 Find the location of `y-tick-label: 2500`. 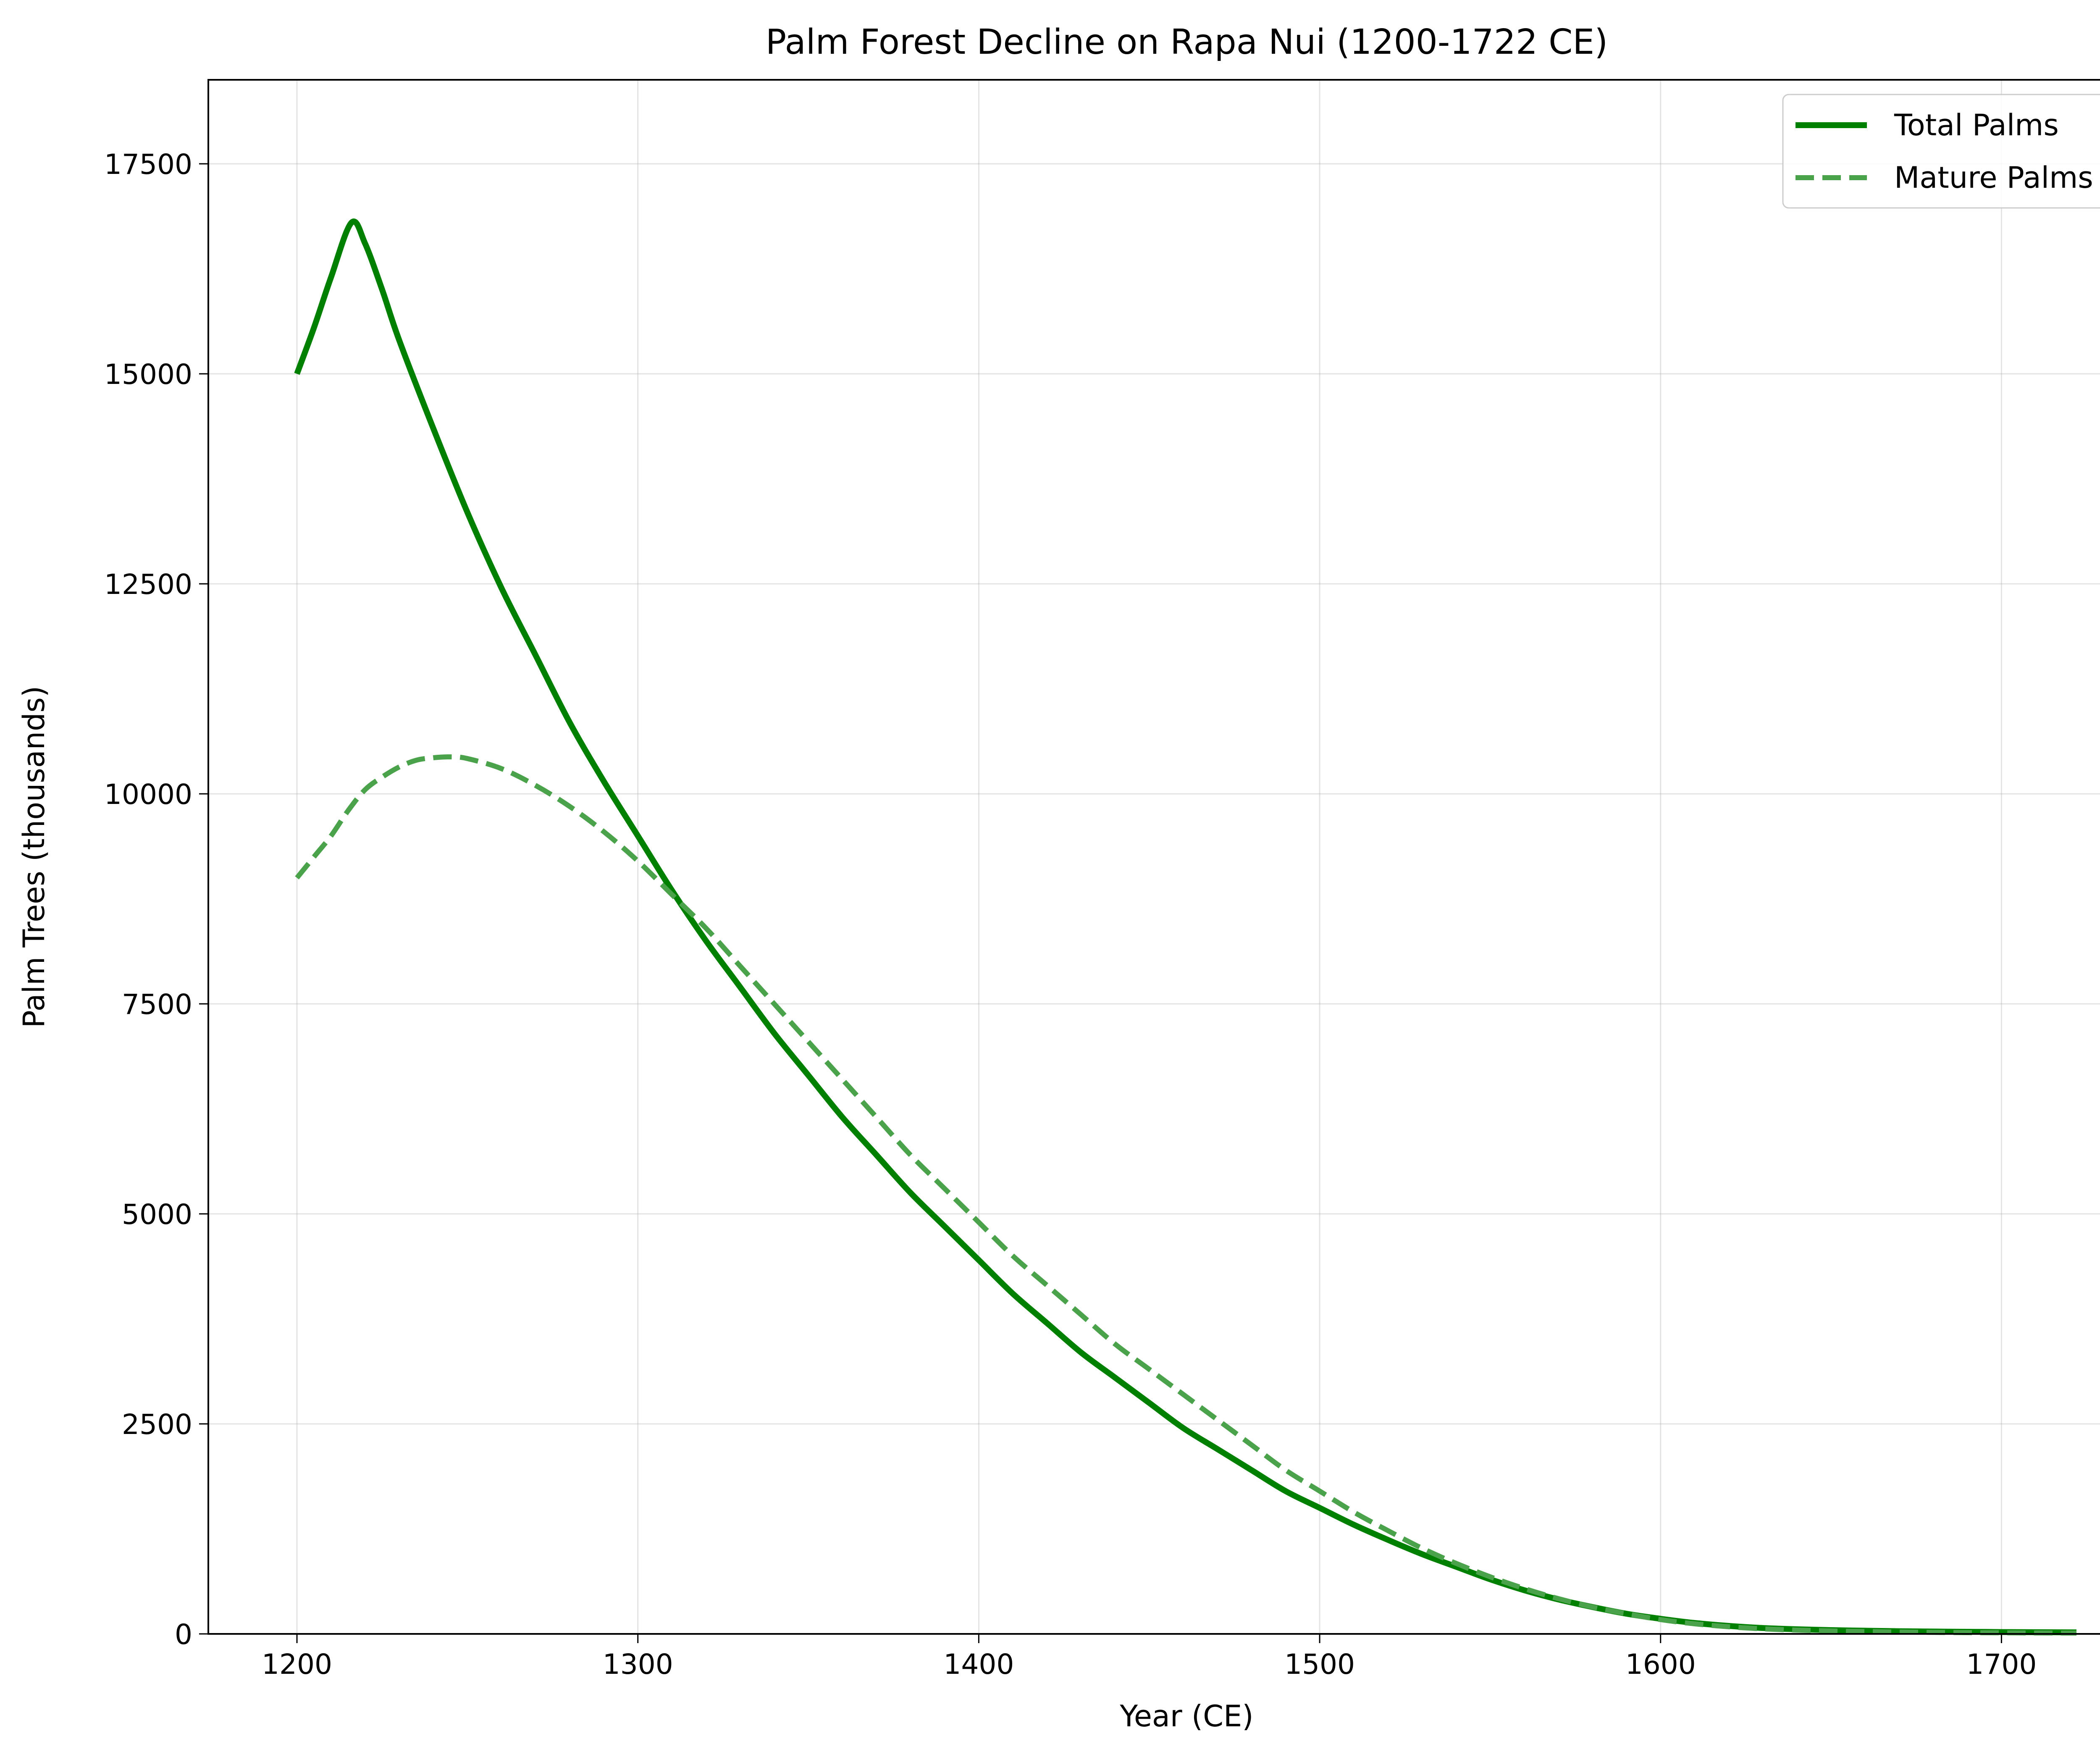

y-tick-label: 2500 is located at coordinates (157, 1425).